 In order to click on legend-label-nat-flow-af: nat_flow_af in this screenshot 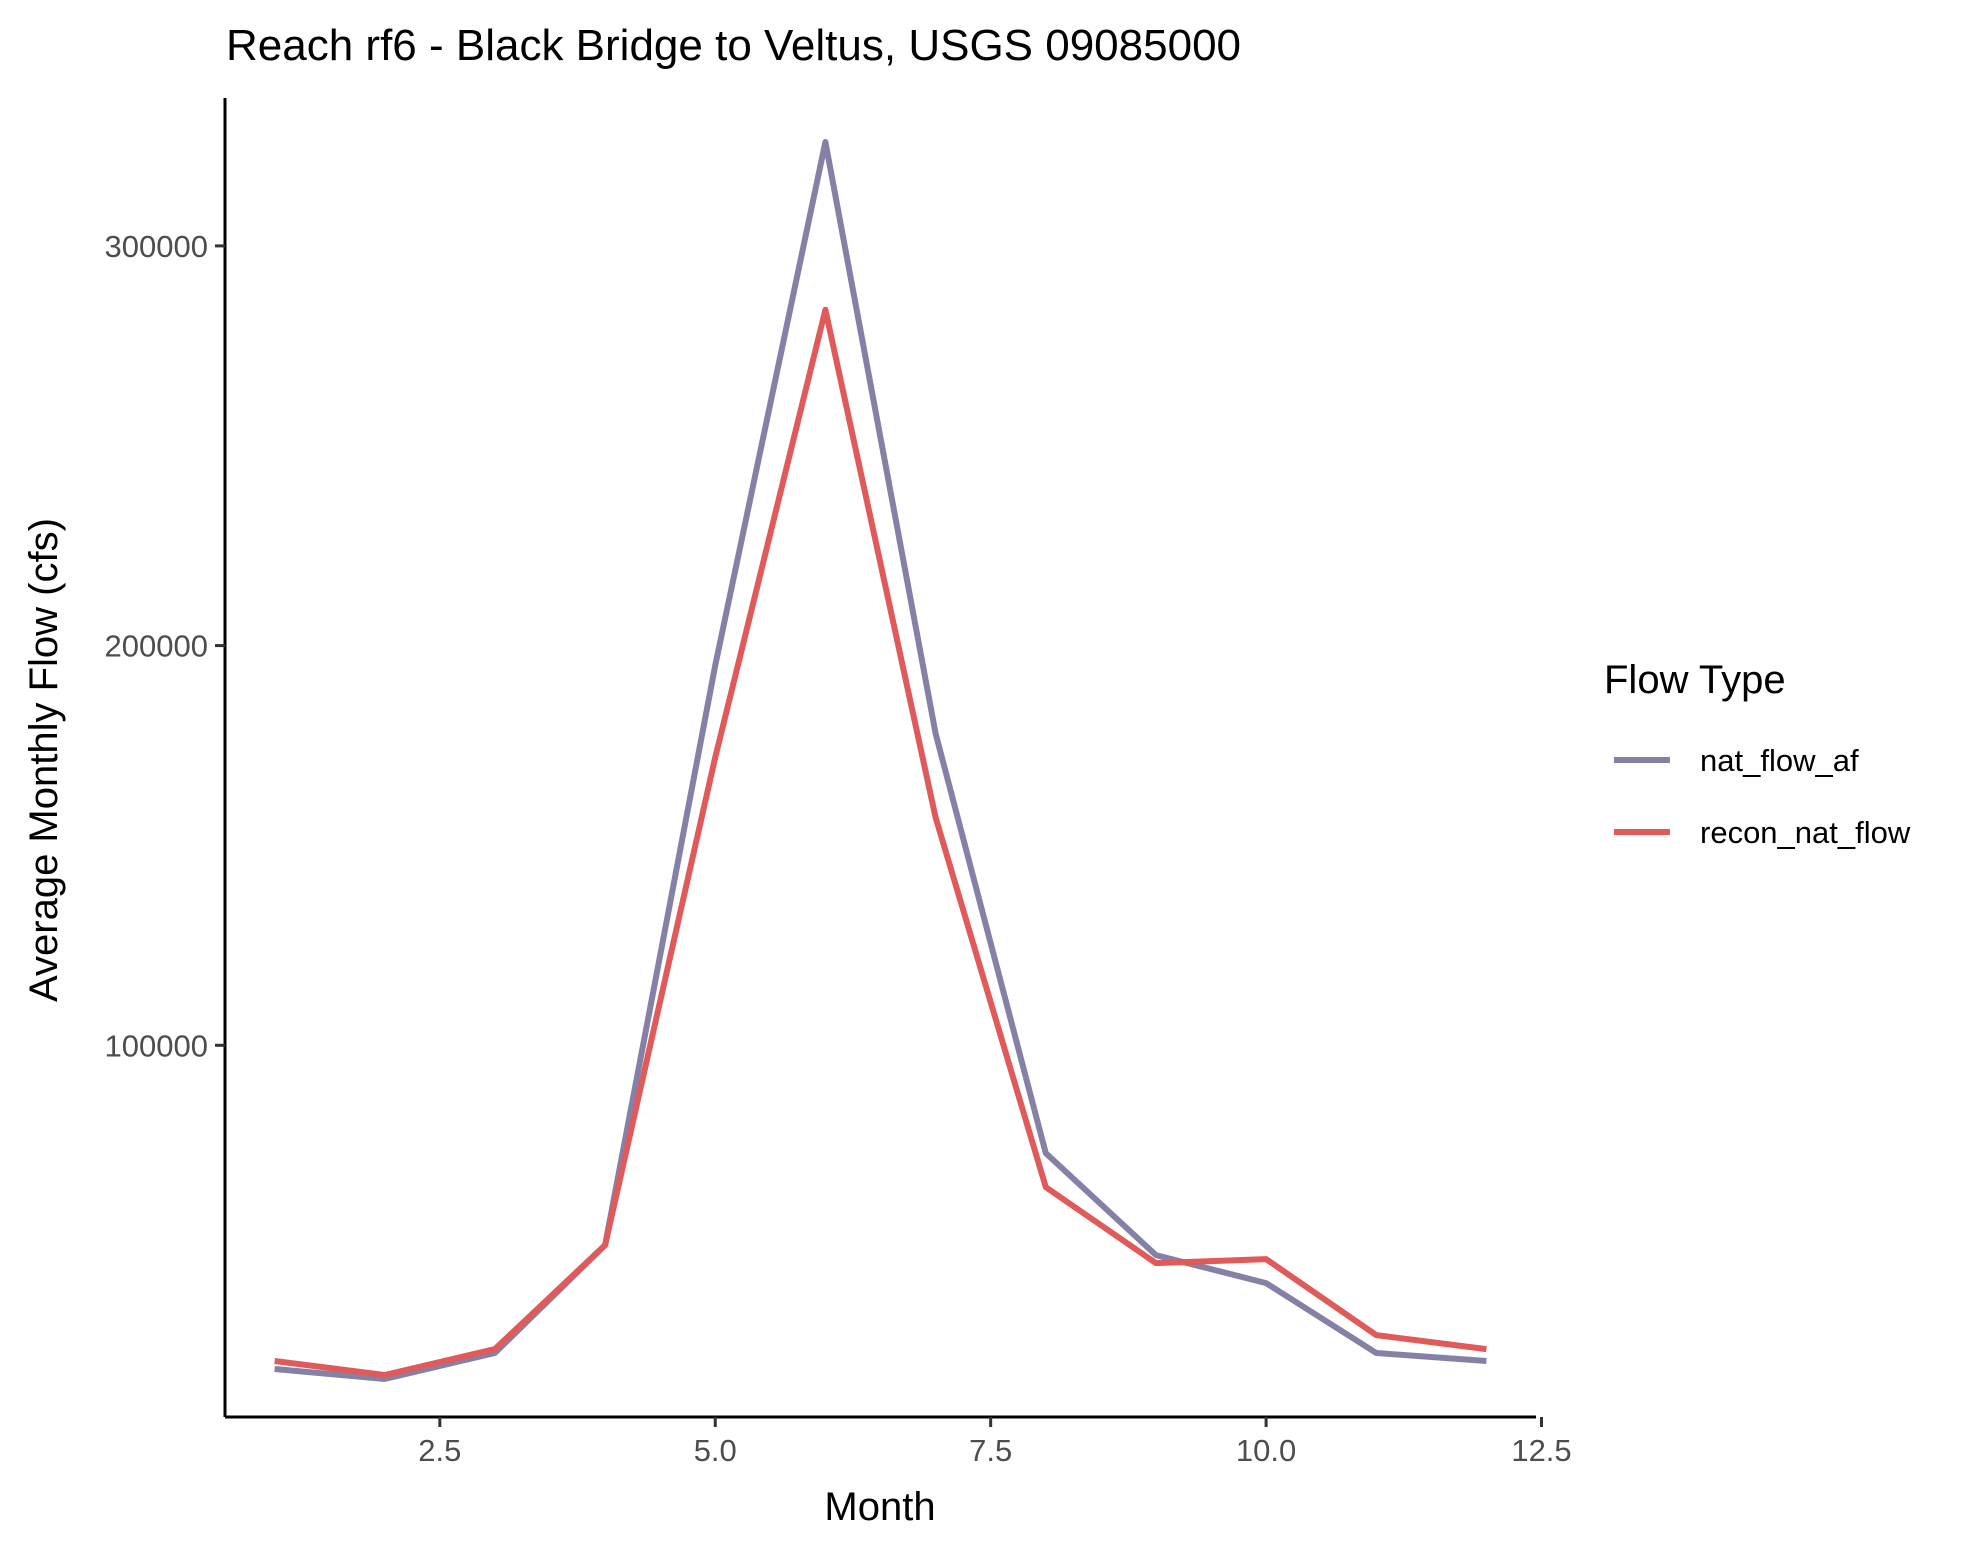, I will do `click(1779, 760)`.